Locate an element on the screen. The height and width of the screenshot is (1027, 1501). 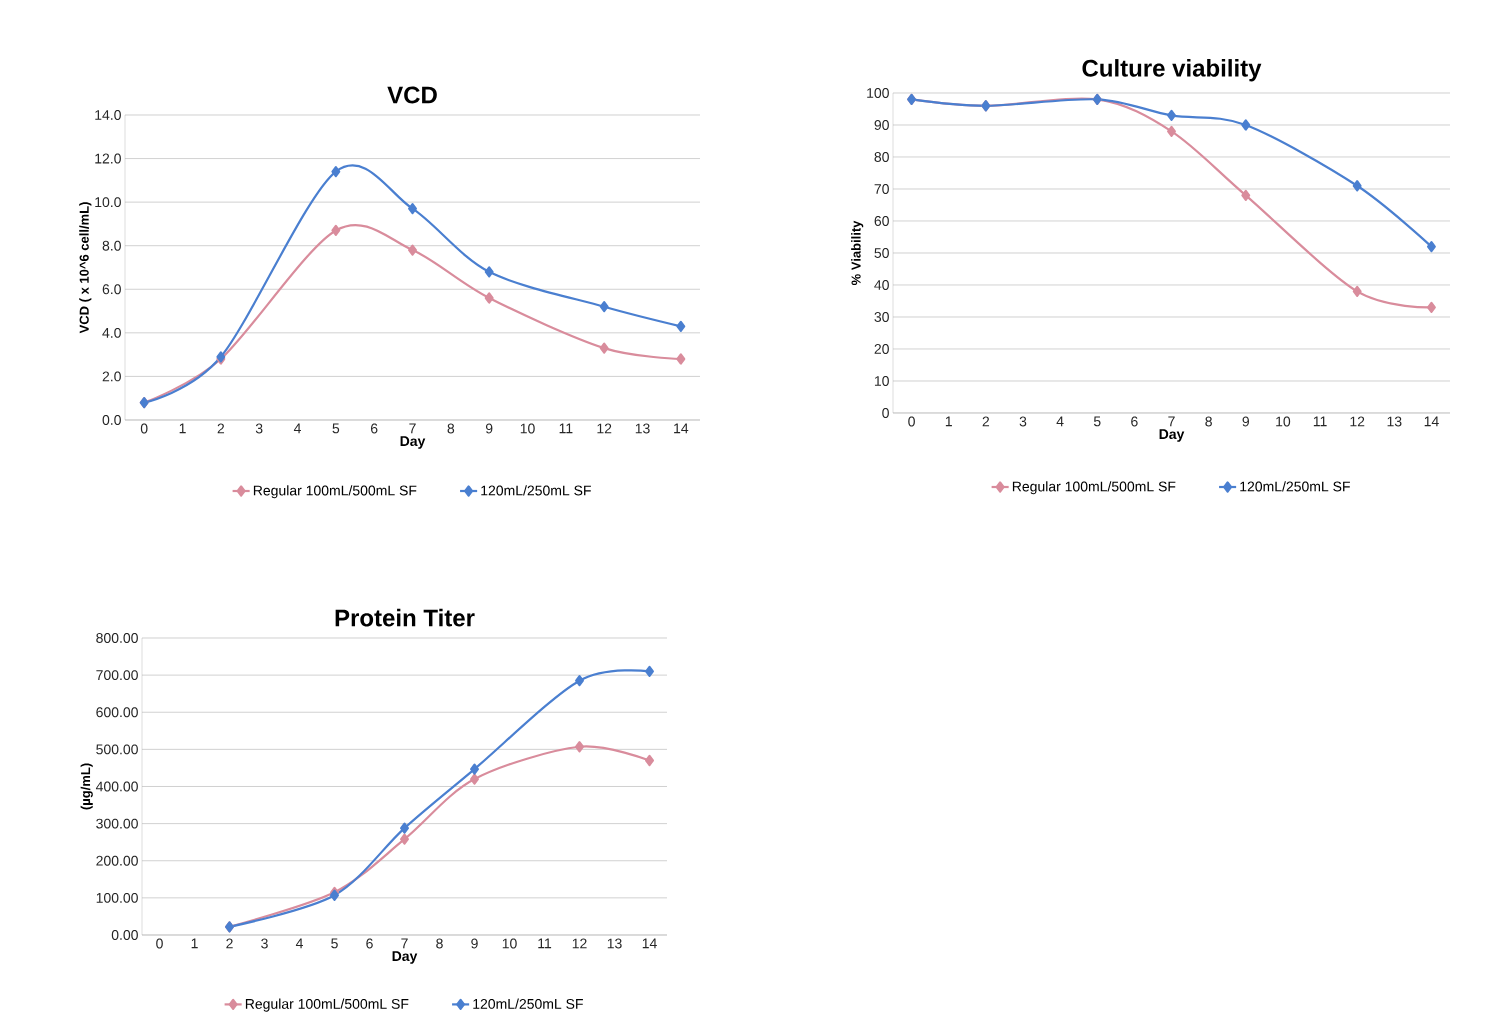
y-tick-label: 300.00 is located at coordinates (117, 823).